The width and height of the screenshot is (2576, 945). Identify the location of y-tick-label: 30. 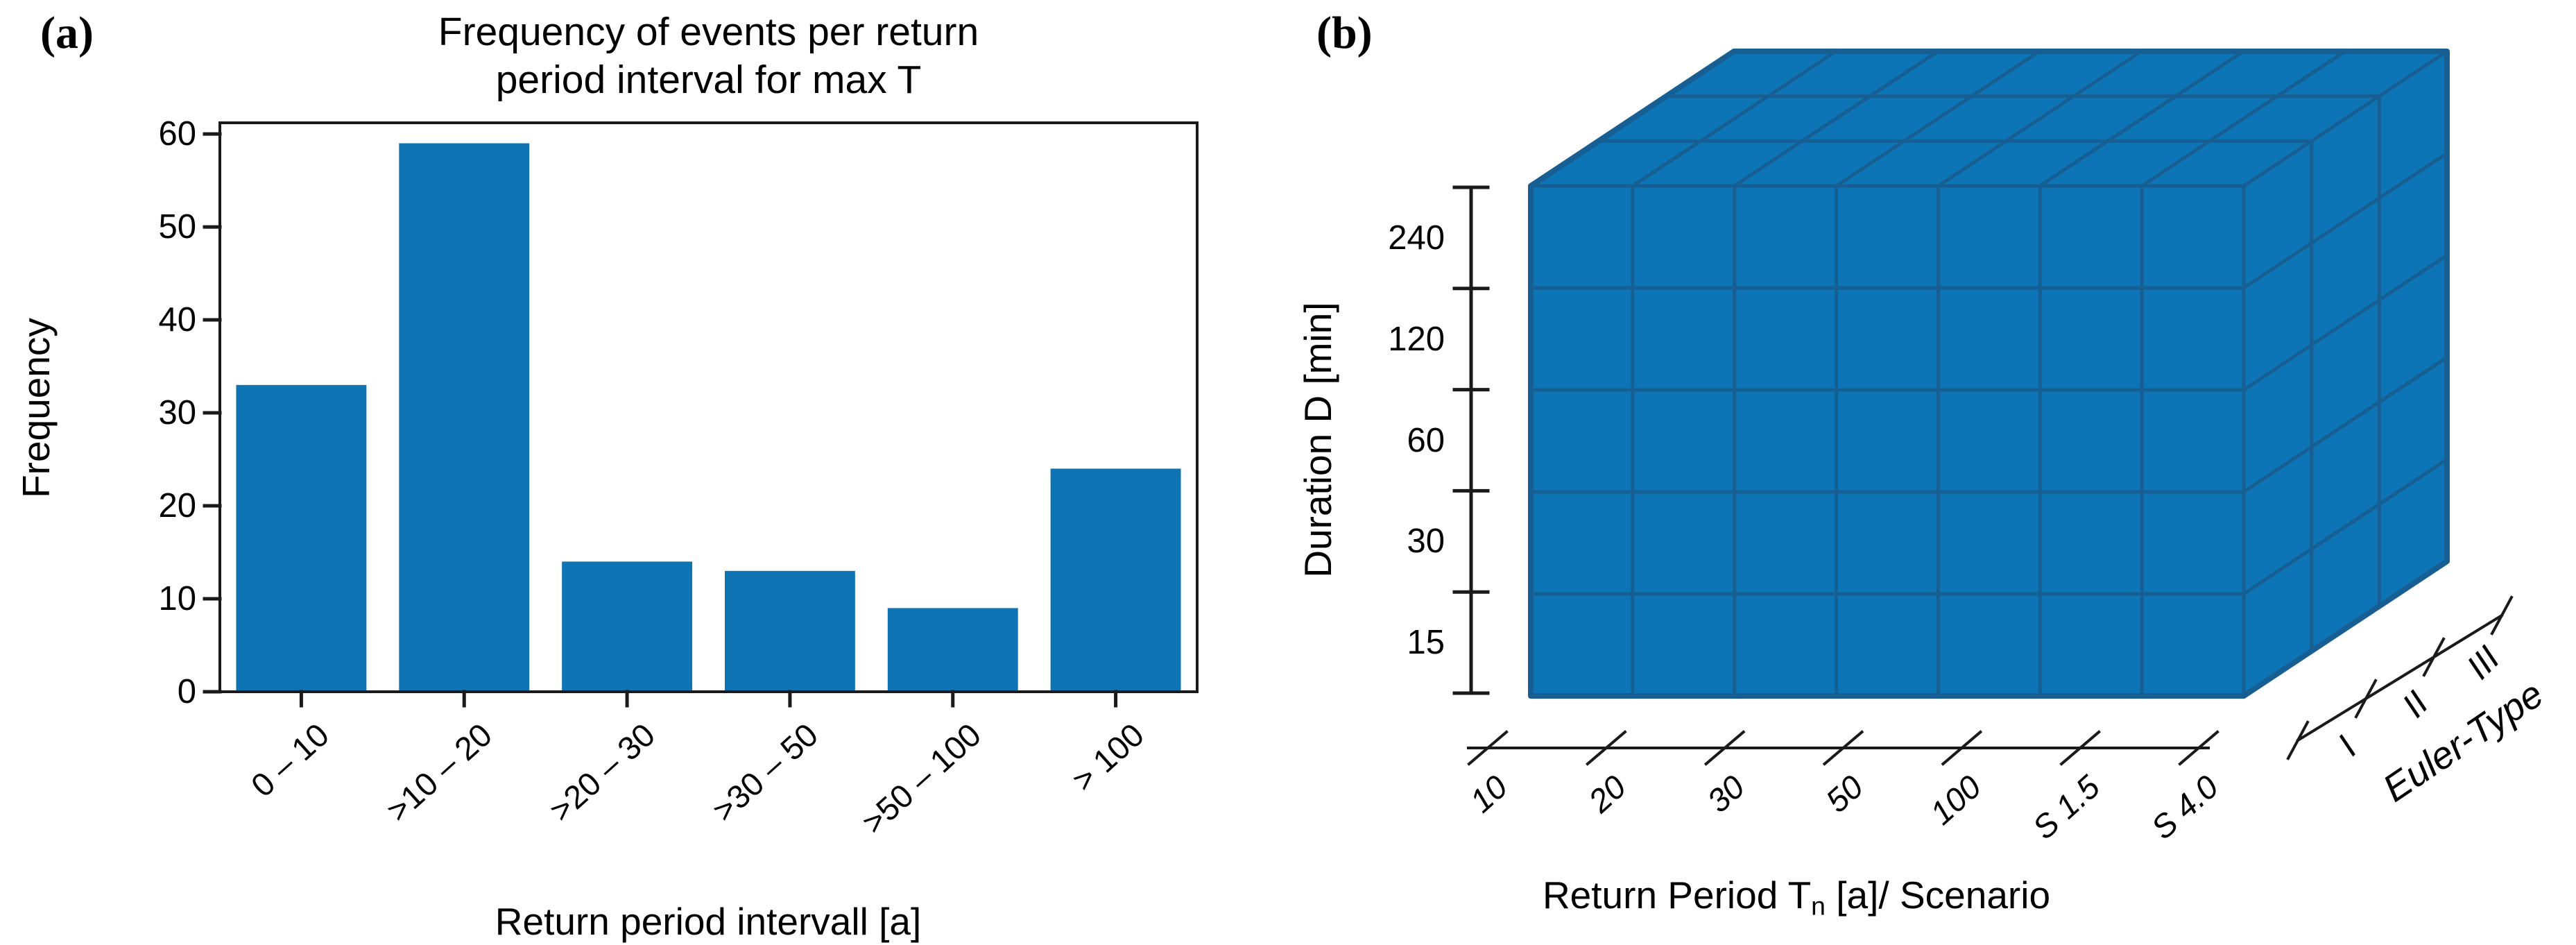
(177, 413).